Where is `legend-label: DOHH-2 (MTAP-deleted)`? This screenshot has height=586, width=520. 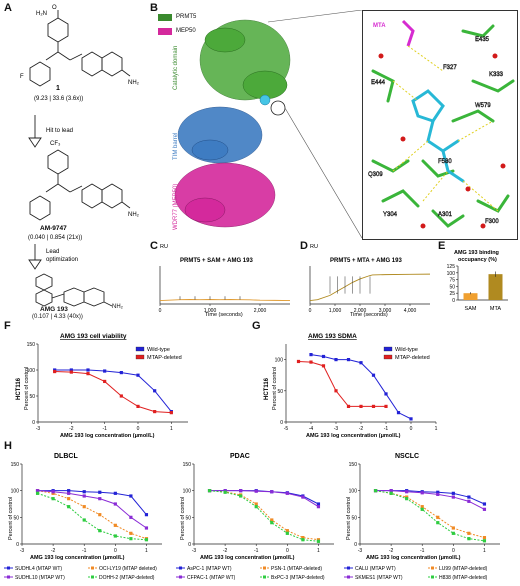
legend-label: DOHH-2 (MTAP-deleted) is located at coordinates (127, 578).